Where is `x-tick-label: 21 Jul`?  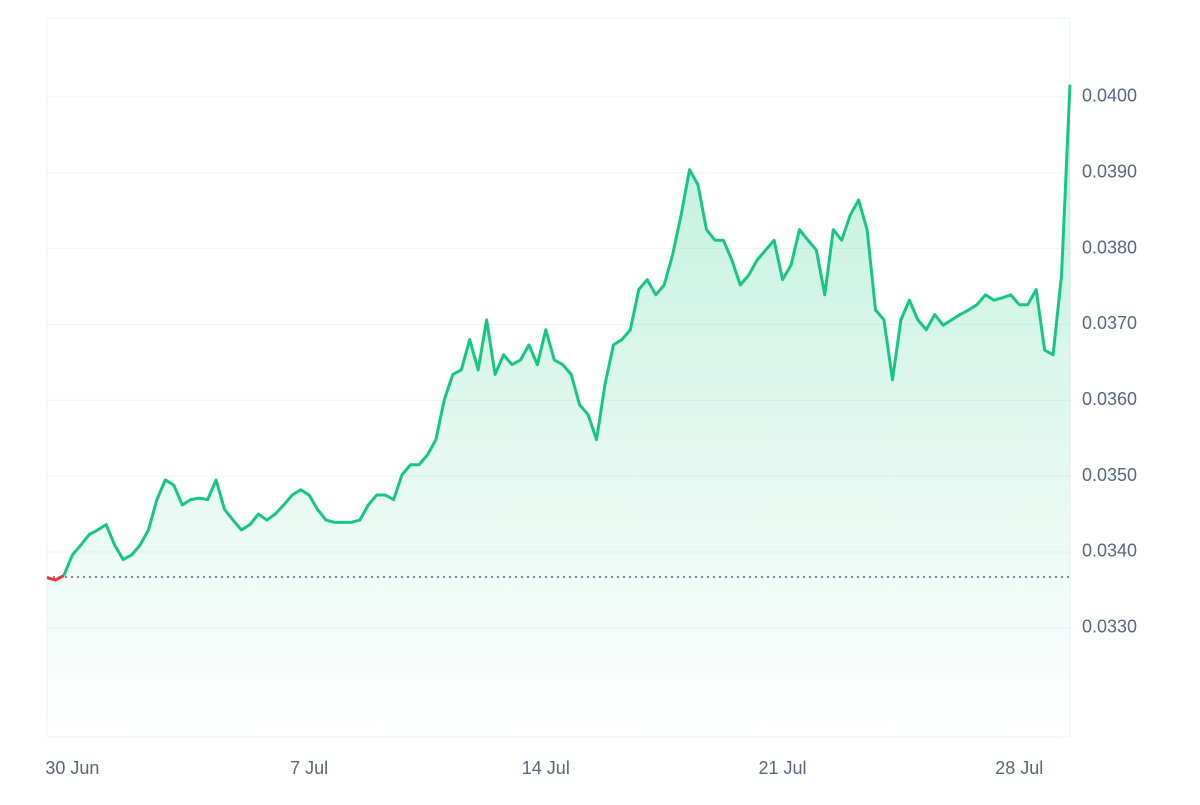 x-tick-label: 21 Jul is located at coordinates (783, 768).